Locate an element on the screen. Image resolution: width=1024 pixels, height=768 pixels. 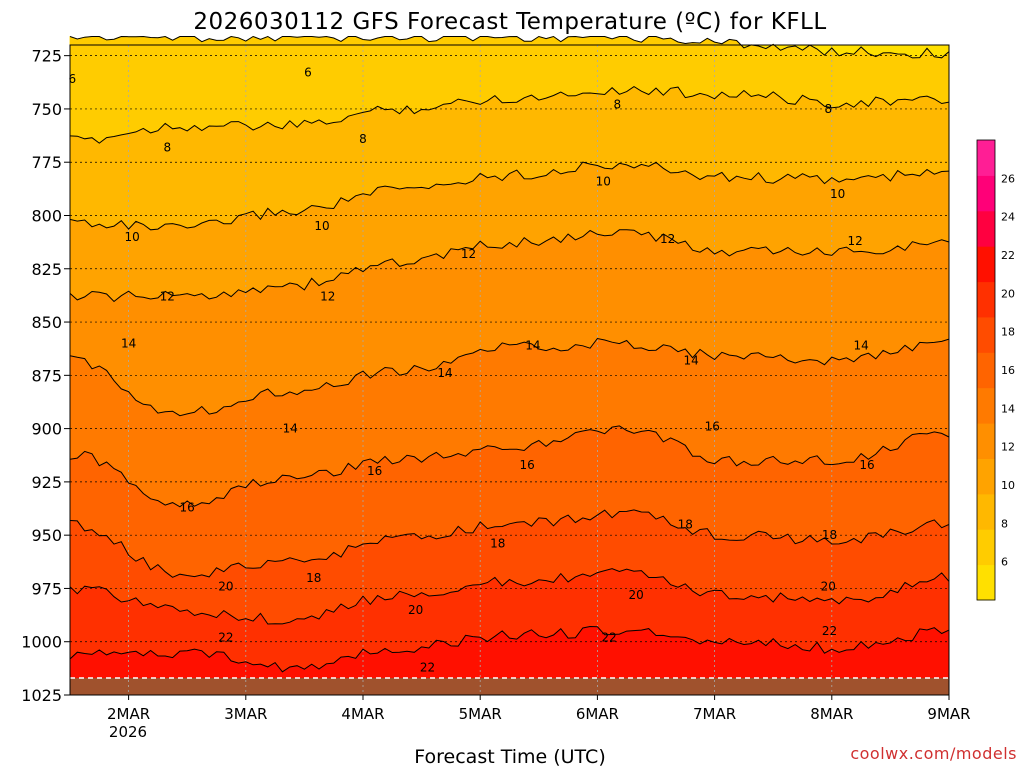
y-tick-label: 800 is located at coordinates (46, 216).